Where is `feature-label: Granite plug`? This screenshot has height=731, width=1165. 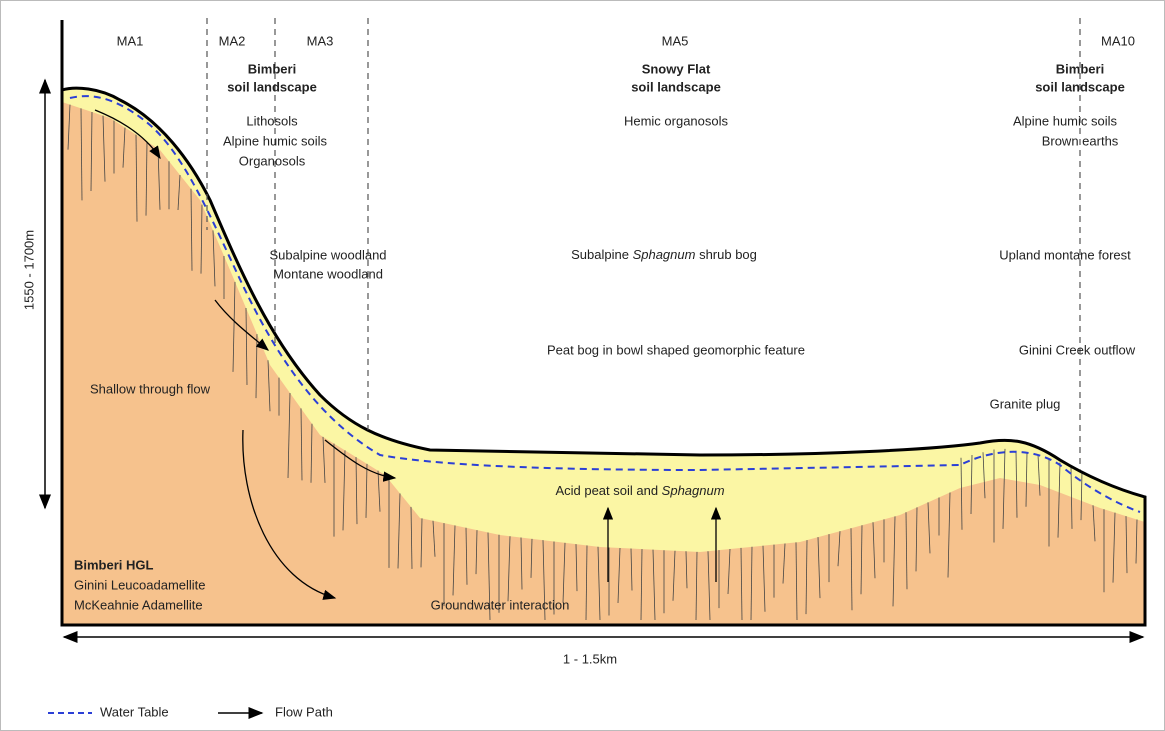 feature-label: Granite plug is located at coordinates (1025, 403).